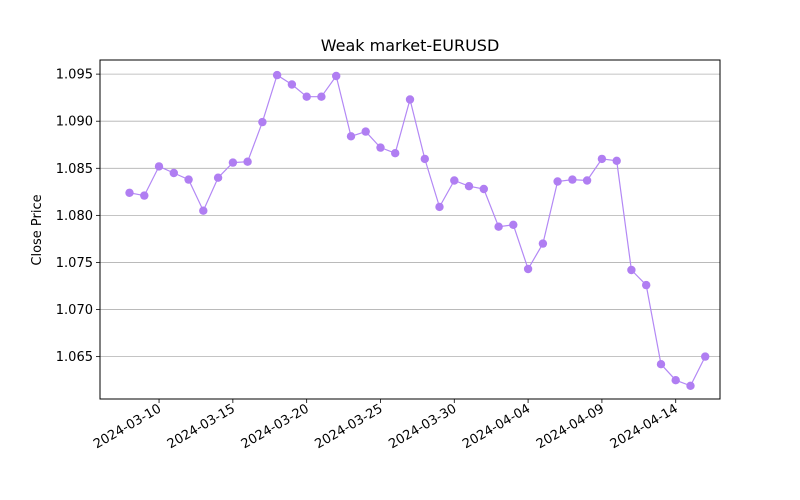  Describe the element at coordinates (349, 426) in the screenshot. I see `x-tick-label: 2024-03-25` at that location.